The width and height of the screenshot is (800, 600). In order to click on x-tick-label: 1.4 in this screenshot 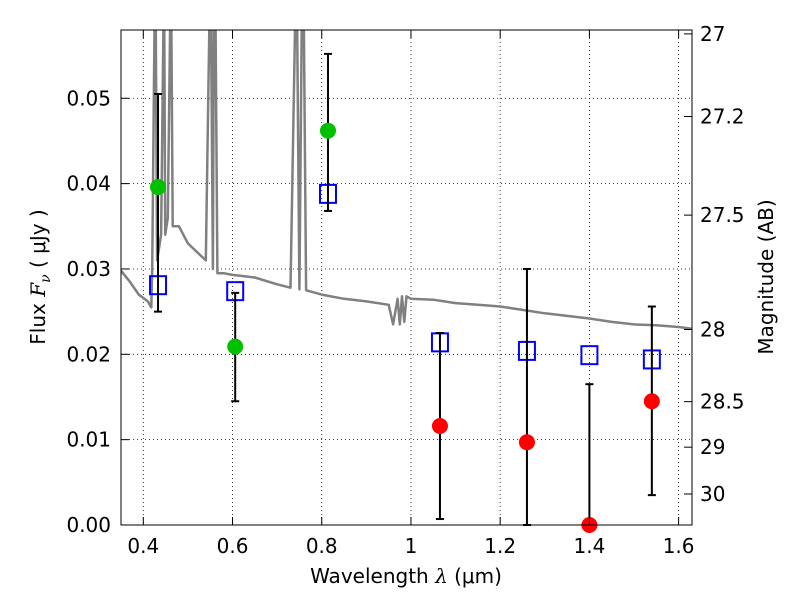, I will do `click(589, 546)`.